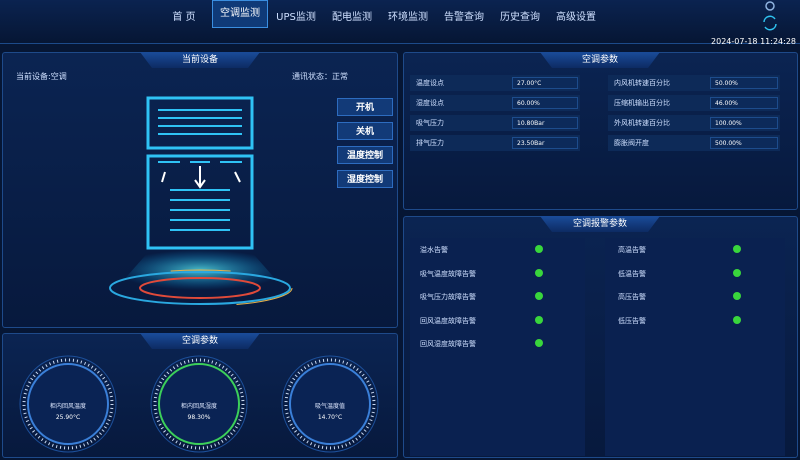  Describe the element at coordinates (430, 123) in the screenshot. I see `param-label: 吸气压力` at that location.